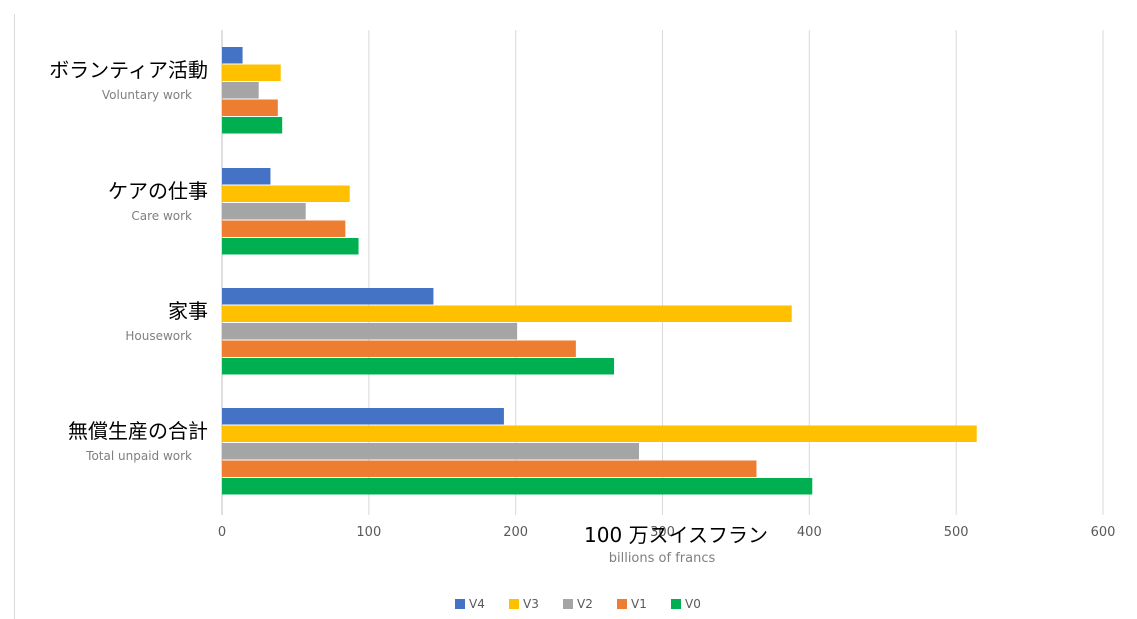 Image resolution: width=1137 pixels, height=619 pixels. What do you see at coordinates (639, 604) in the screenshot?
I see `legend-label-v1: V1` at bounding box center [639, 604].